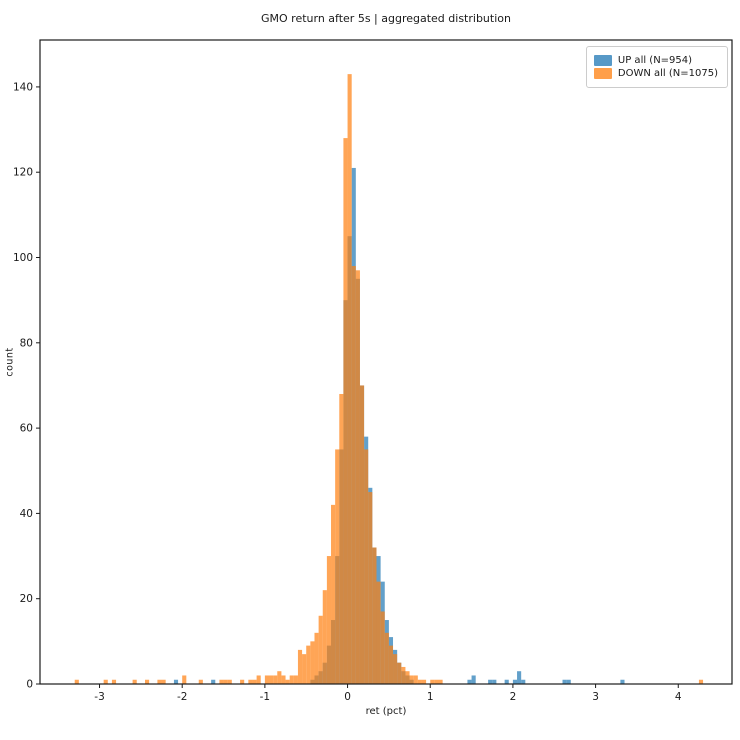  I want to click on y-tick-label: 60, so click(26, 429).